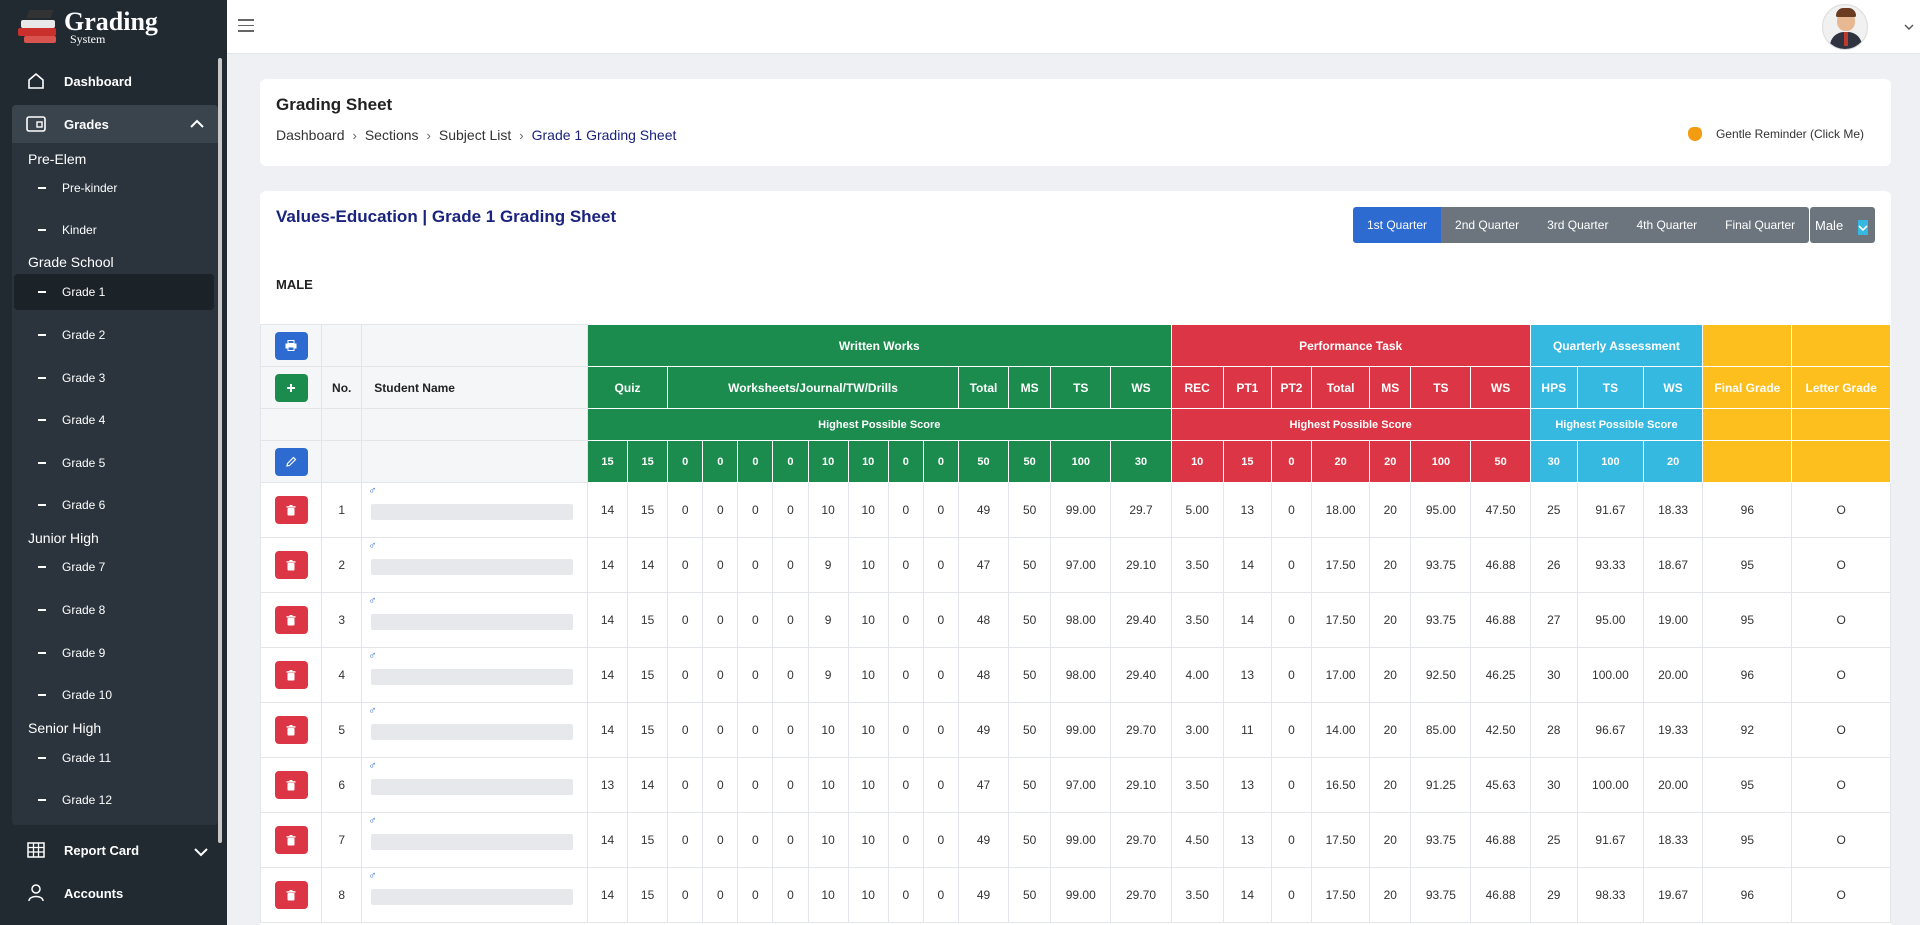  I want to click on written-works-header: Written Works, so click(879, 345).